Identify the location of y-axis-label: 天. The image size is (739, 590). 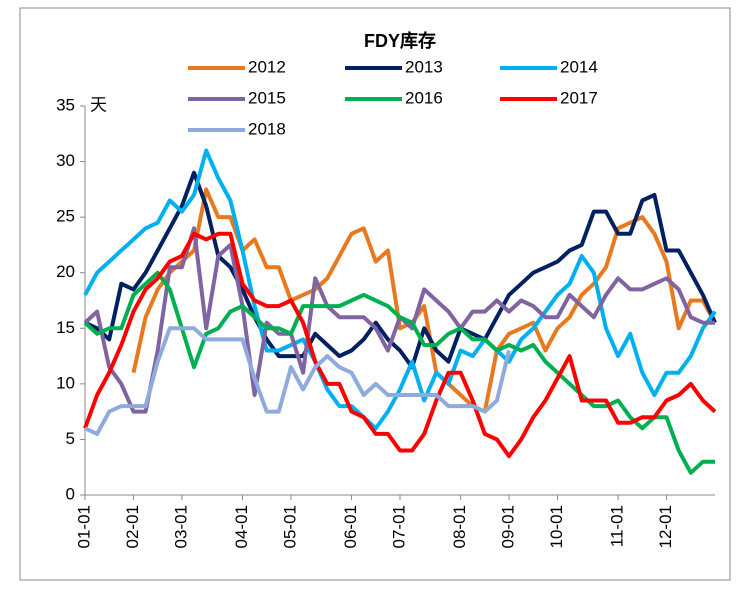
(98, 104).